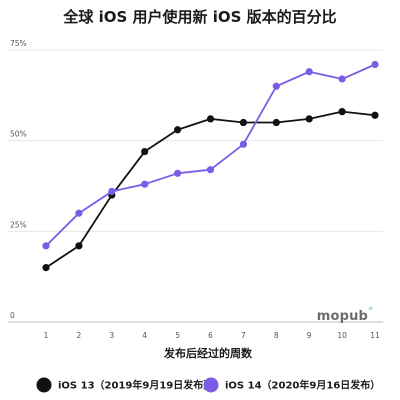 This screenshot has width=400, height=400. Describe the element at coordinates (309, 335) in the screenshot. I see `x-tick-label: 9` at that location.